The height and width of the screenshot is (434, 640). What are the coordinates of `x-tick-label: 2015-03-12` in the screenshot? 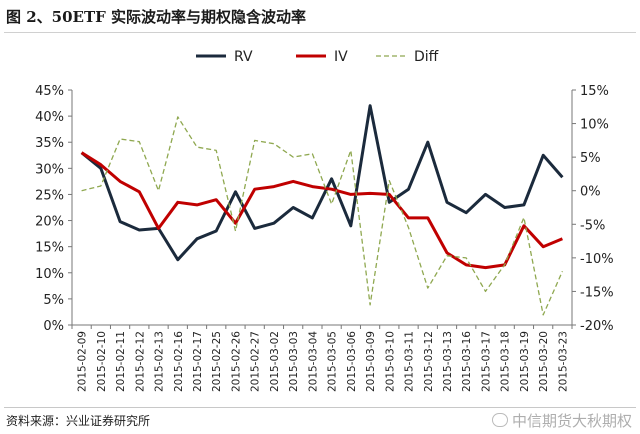 It's located at (429, 361).